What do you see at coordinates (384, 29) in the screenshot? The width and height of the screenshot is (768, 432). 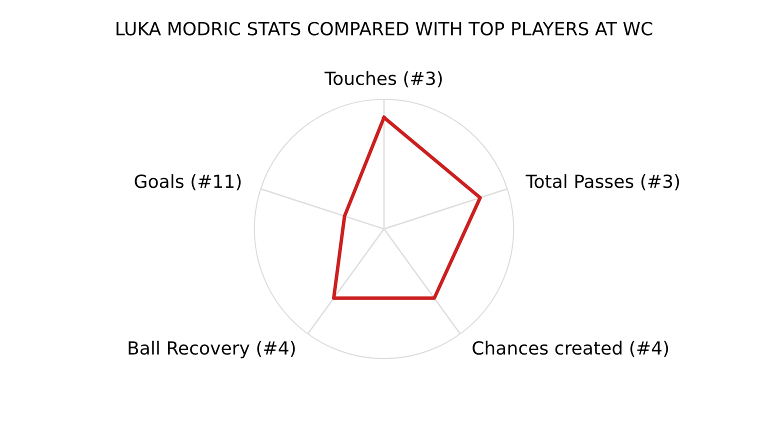 I see `chart-title: LUKA MODRIC STATS COMPARED WITH TOP PLAYERS AT WC` at bounding box center [384, 29].